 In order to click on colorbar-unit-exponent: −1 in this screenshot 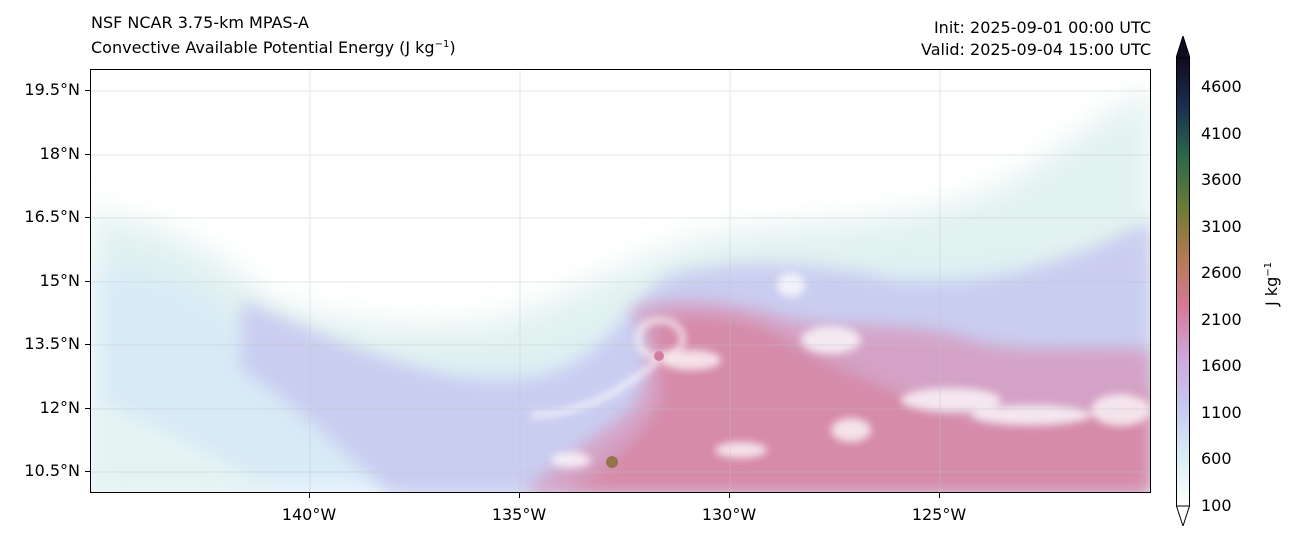, I will do `click(1268, 269)`.